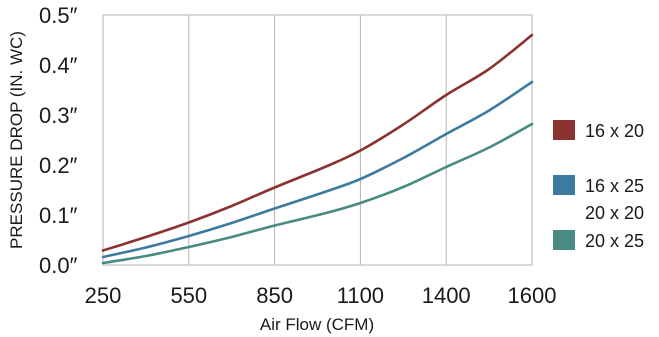  What do you see at coordinates (58, 140) in the screenshot?
I see `y-axis-ticks: 0.0″ 0.1″ 0.2″ 0.3″ 0.4″ 0.5″` at bounding box center [58, 140].